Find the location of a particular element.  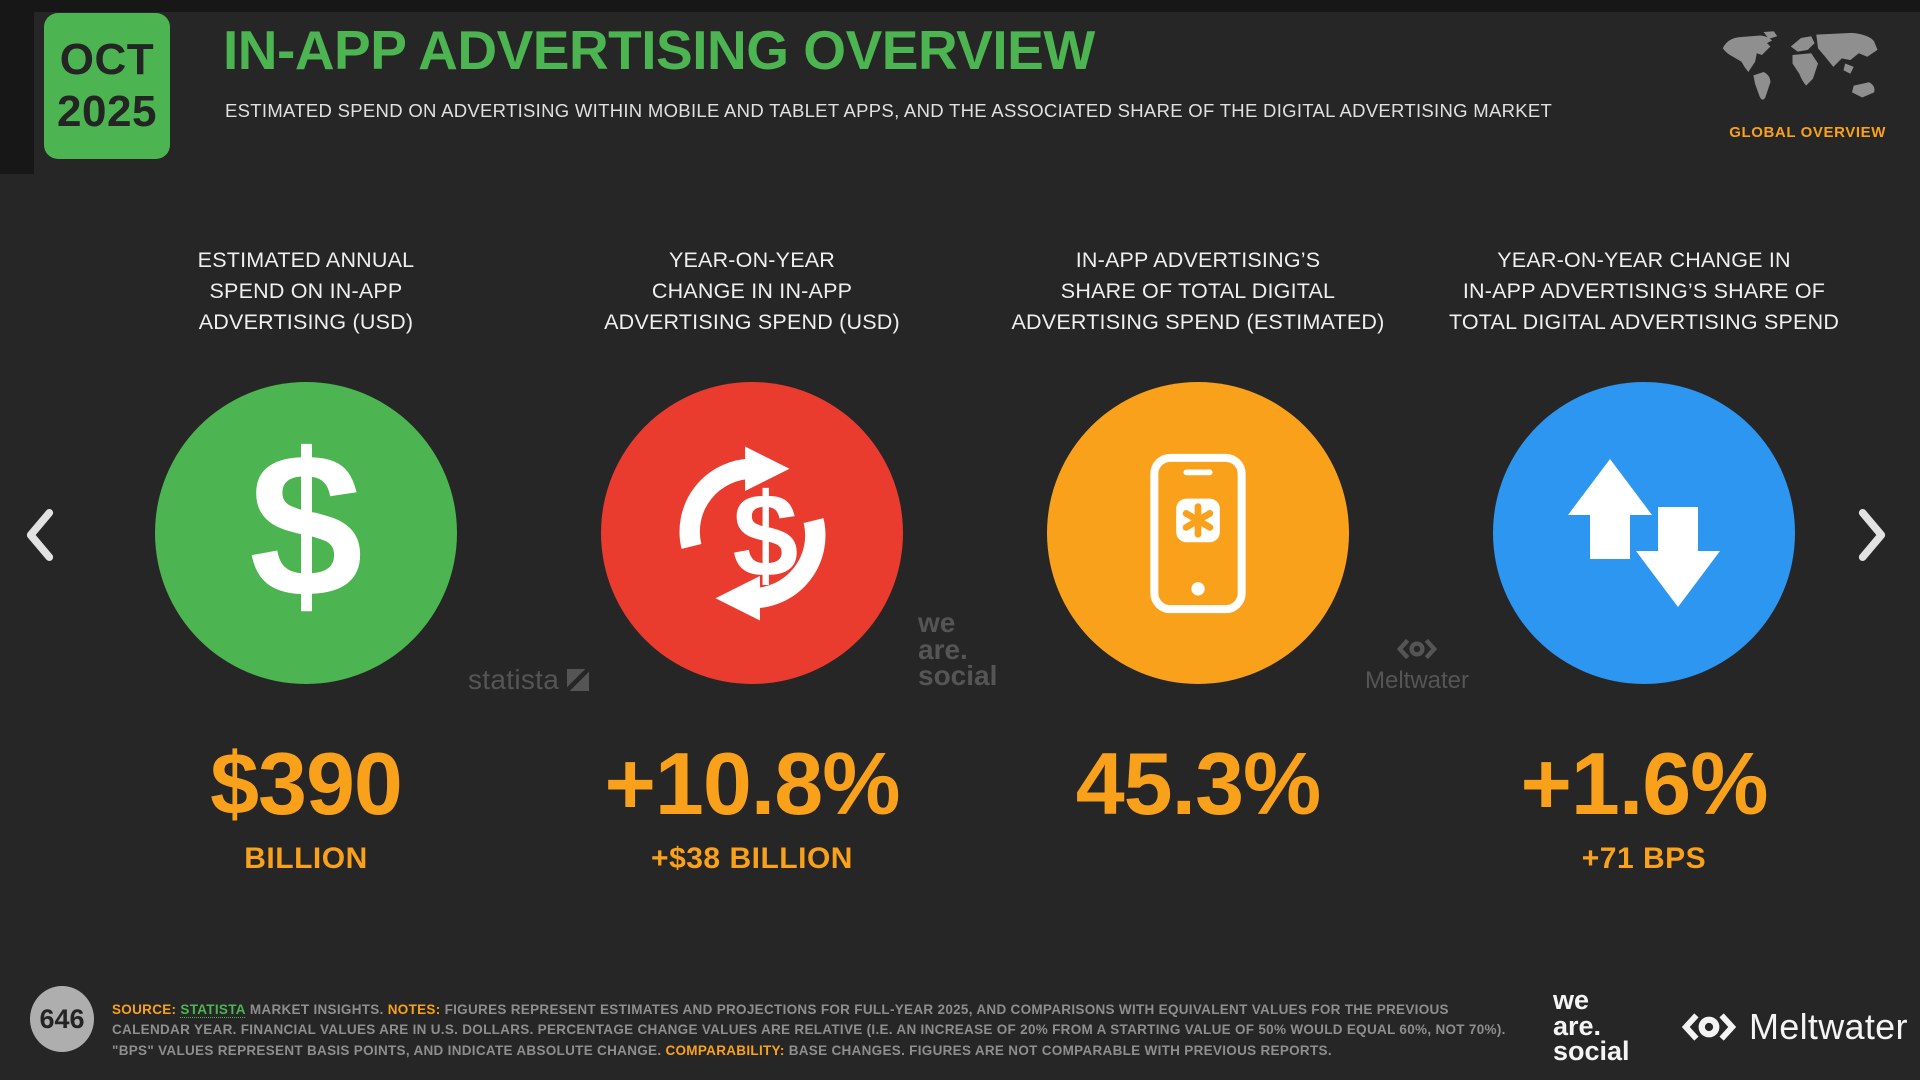

dollar-cycle-icon: $ is located at coordinates (752, 533).